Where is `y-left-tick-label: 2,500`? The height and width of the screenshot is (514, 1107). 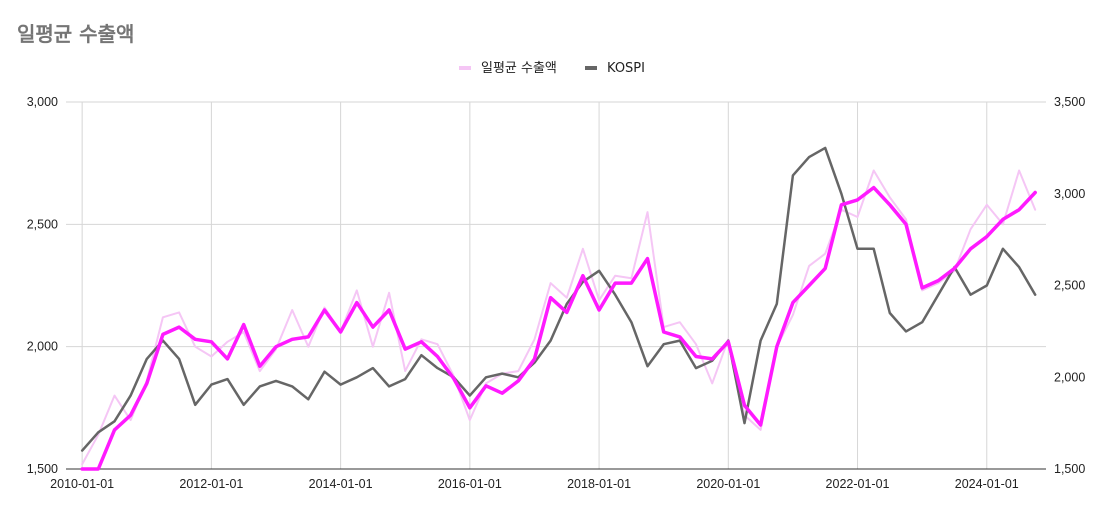
y-left-tick-label: 2,500 is located at coordinates (42, 224).